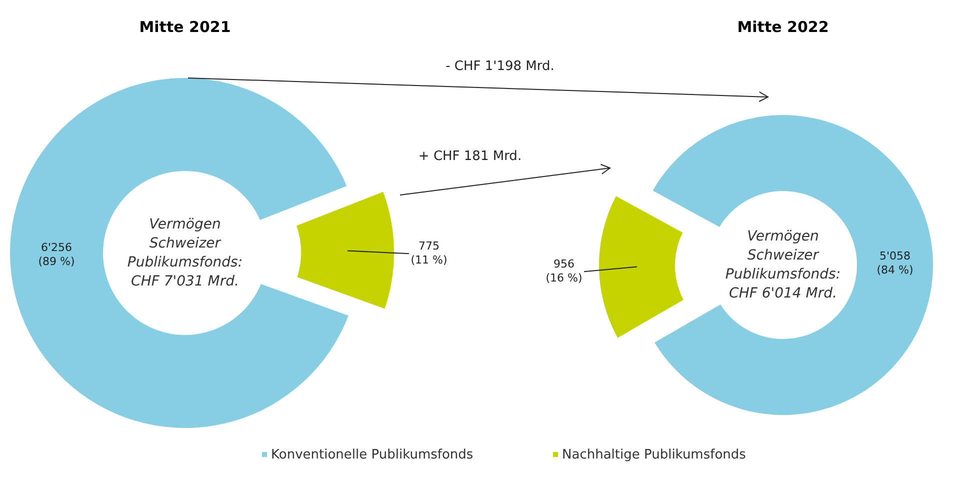 The height and width of the screenshot is (482, 960). Describe the element at coordinates (429, 253) in the screenshot. I see `data-label: 775 (11 %)` at that location.